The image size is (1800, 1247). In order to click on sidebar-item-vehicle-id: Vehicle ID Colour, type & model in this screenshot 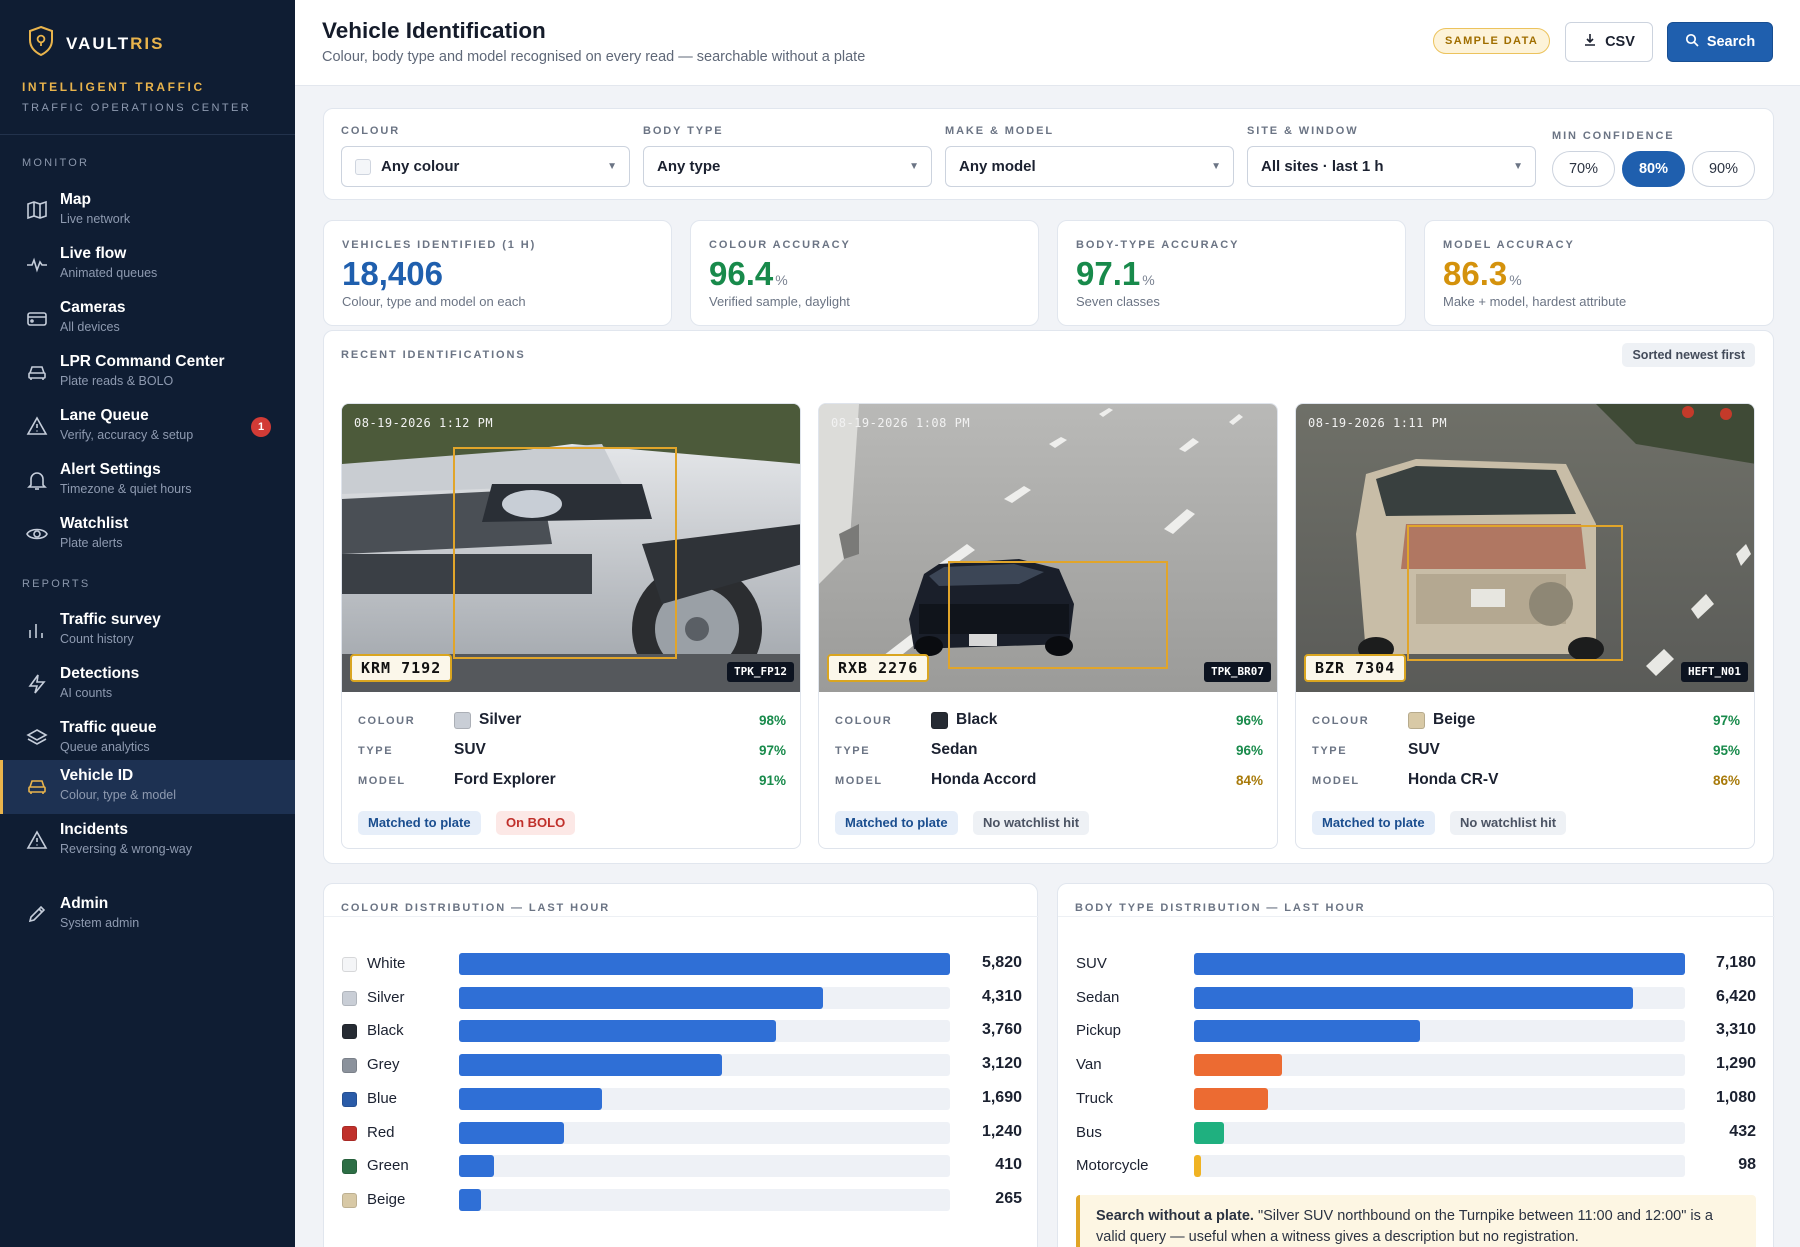, I will do `click(147, 787)`.